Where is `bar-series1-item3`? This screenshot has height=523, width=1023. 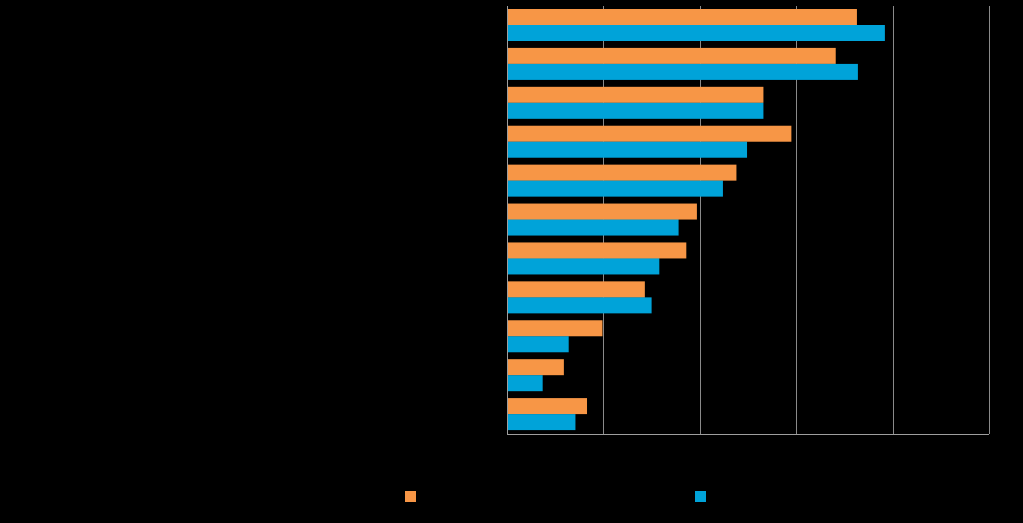 bar-series1-item3 is located at coordinates (635, 94).